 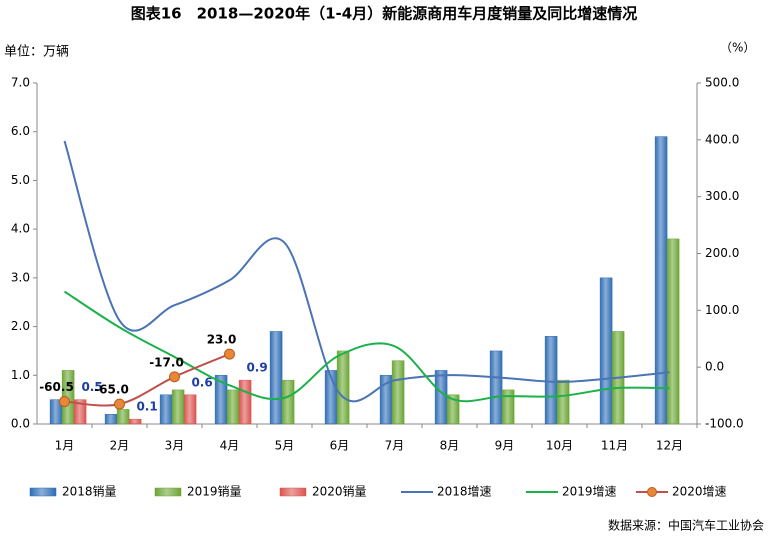 I want to click on x-tick-label: 9月, so click(x=505, y=446).